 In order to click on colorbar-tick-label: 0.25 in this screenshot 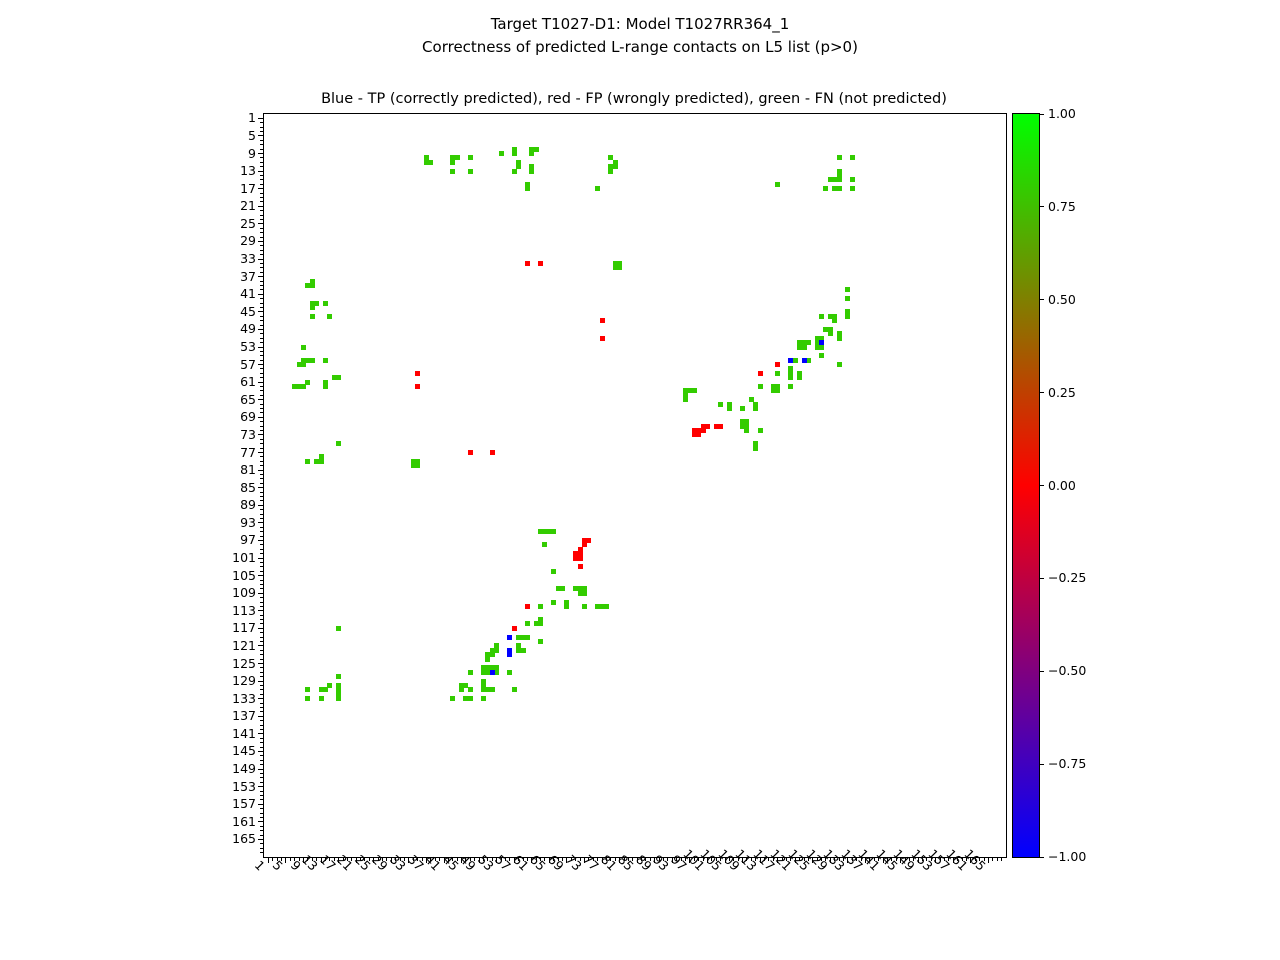, I will do `click(1062, 392)`.